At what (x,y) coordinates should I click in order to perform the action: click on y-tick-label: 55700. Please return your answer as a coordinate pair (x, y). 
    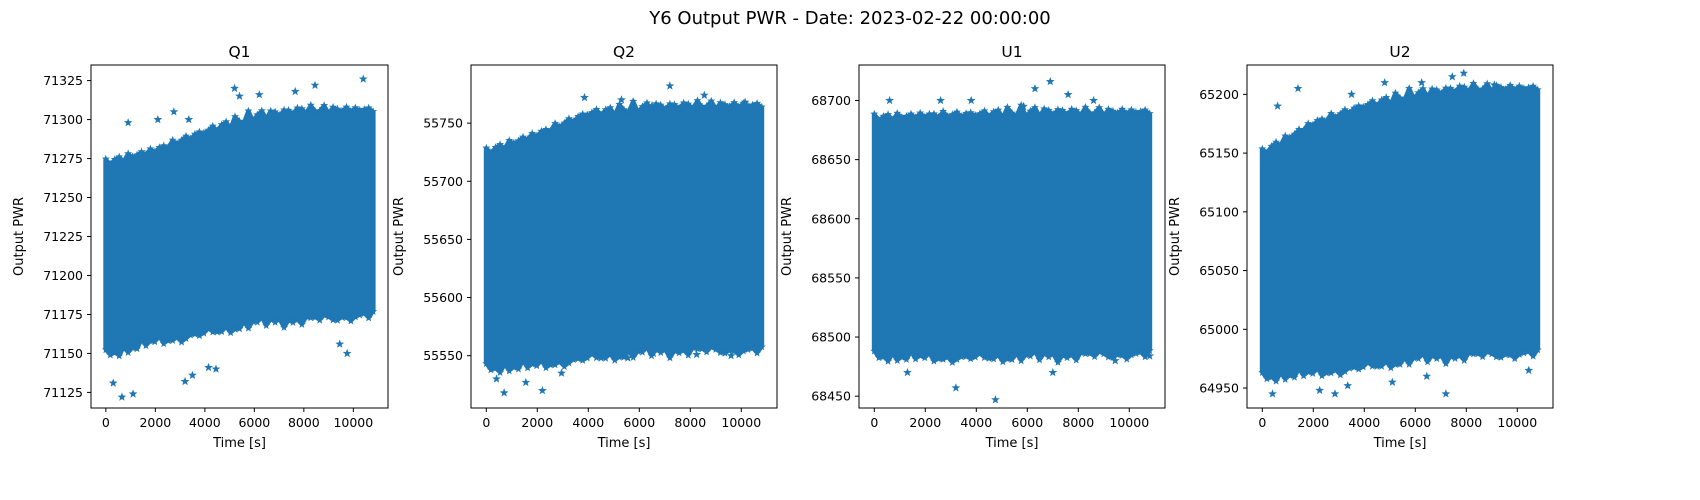
    Looking at the image, I should click on (443, 181).